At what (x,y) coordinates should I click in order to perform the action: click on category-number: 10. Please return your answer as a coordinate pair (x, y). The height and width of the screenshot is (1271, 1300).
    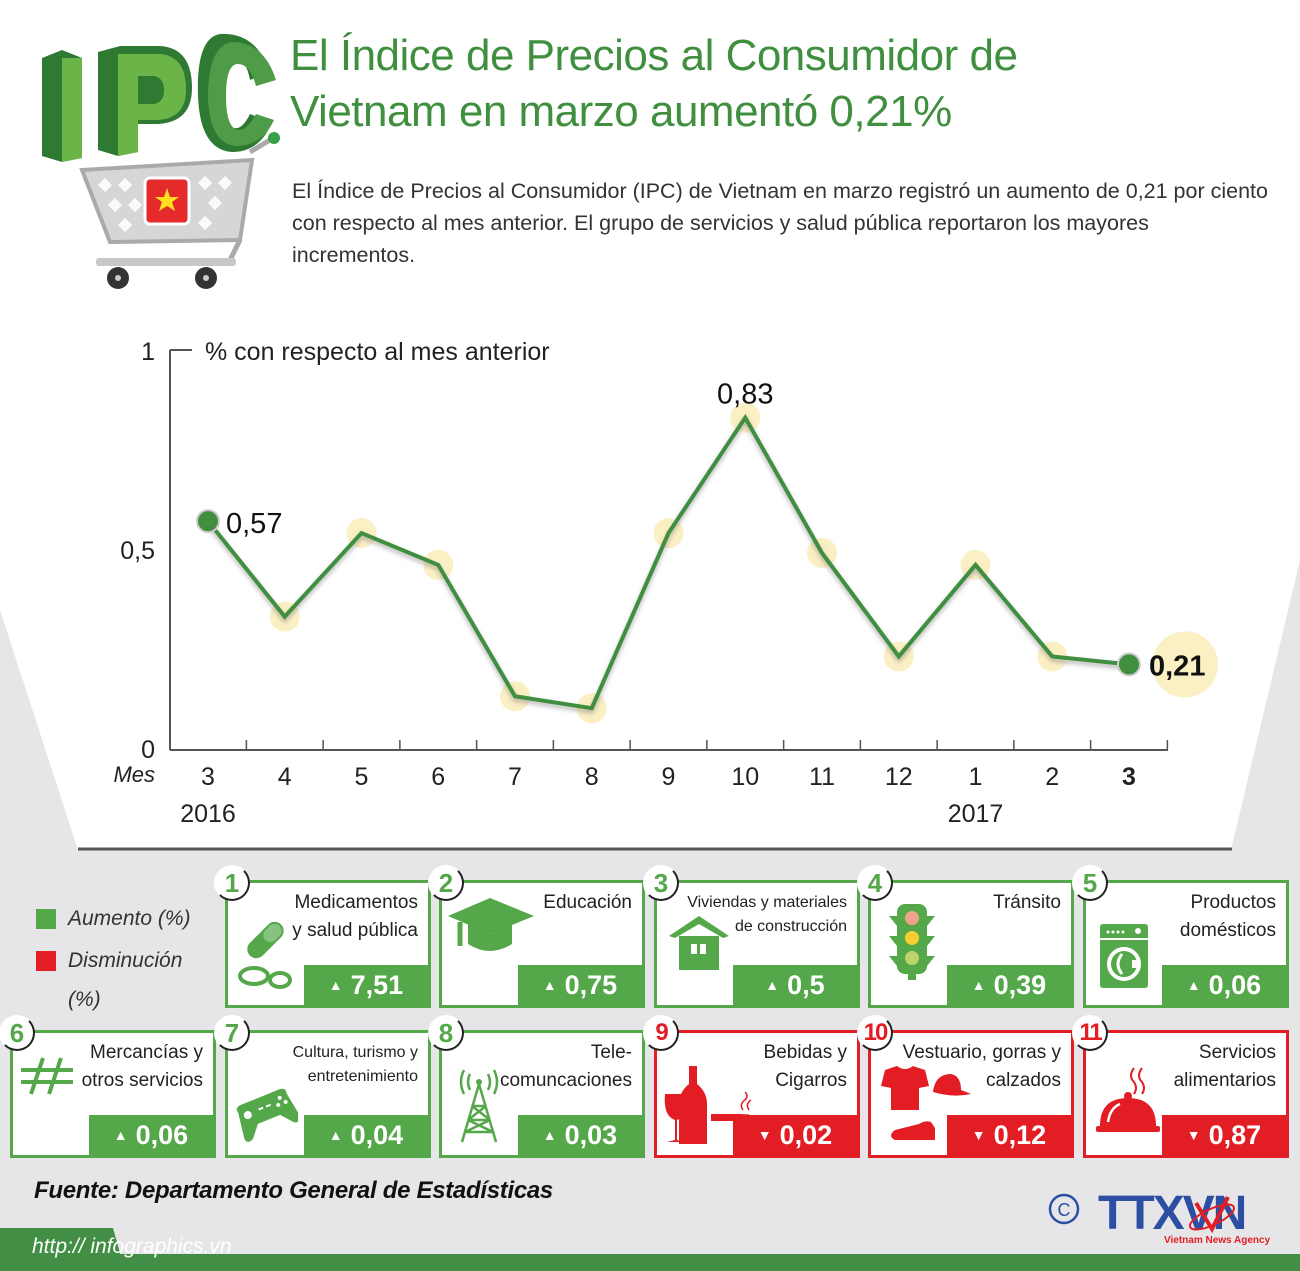
    Looking at the image, I should click on (875, 1033).